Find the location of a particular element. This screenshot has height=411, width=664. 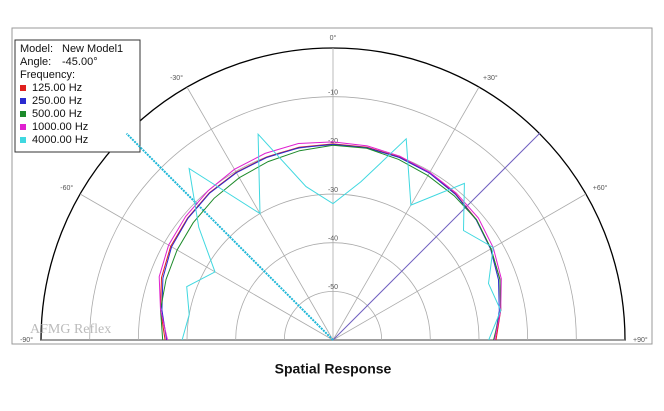

legend-title: Frequency: is located at coordinates (47, 75).